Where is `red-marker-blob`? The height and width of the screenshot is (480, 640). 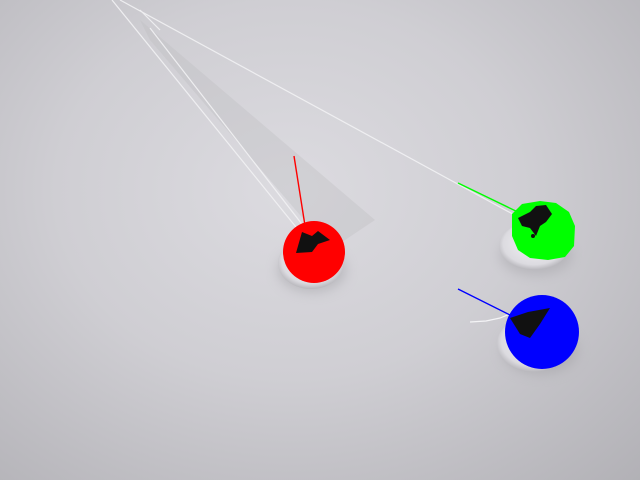 red-marker-blob is located at coordinates (313, 242).